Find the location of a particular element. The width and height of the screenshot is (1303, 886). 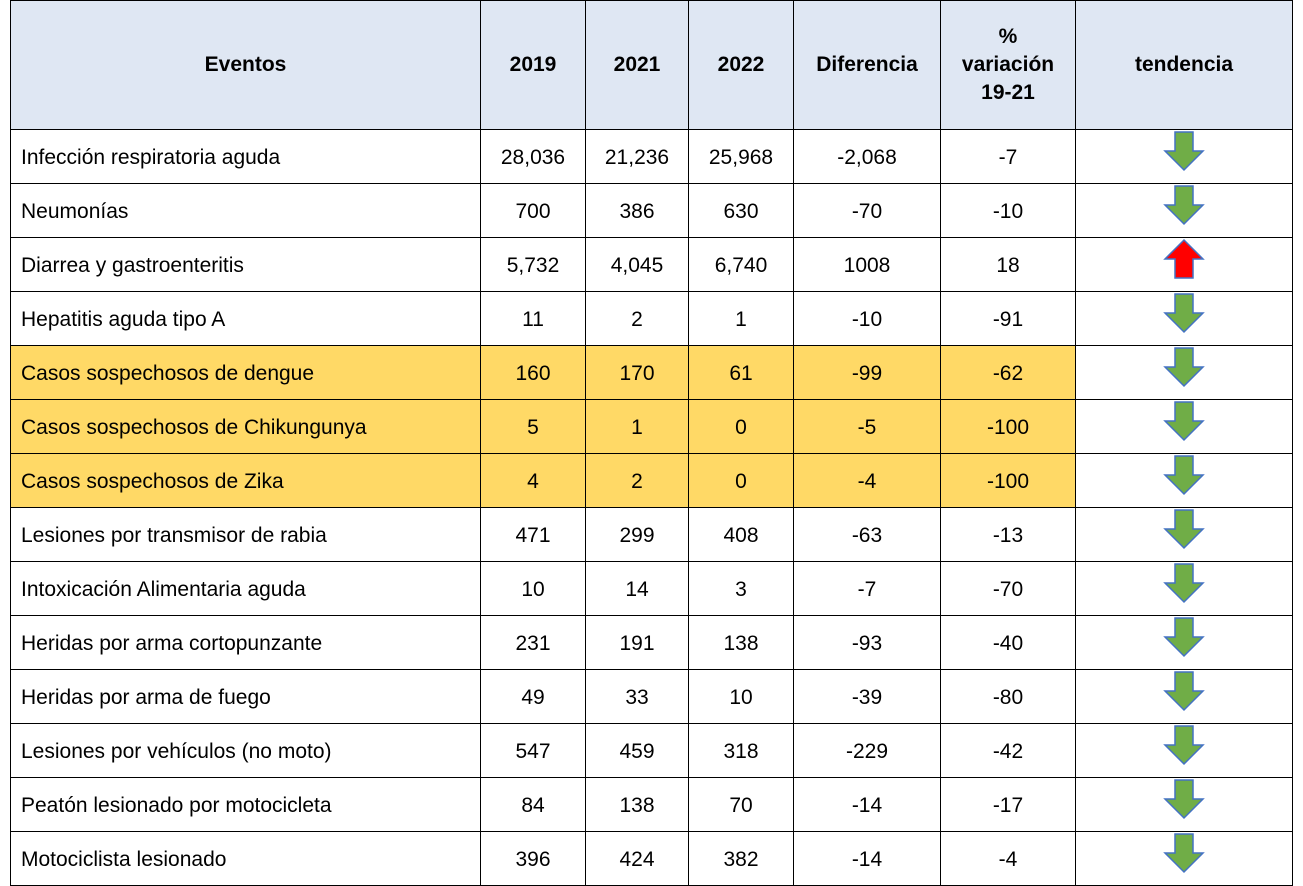

table-cell: Hepatitis aguda tipo A is located at coordinates (245, 318).